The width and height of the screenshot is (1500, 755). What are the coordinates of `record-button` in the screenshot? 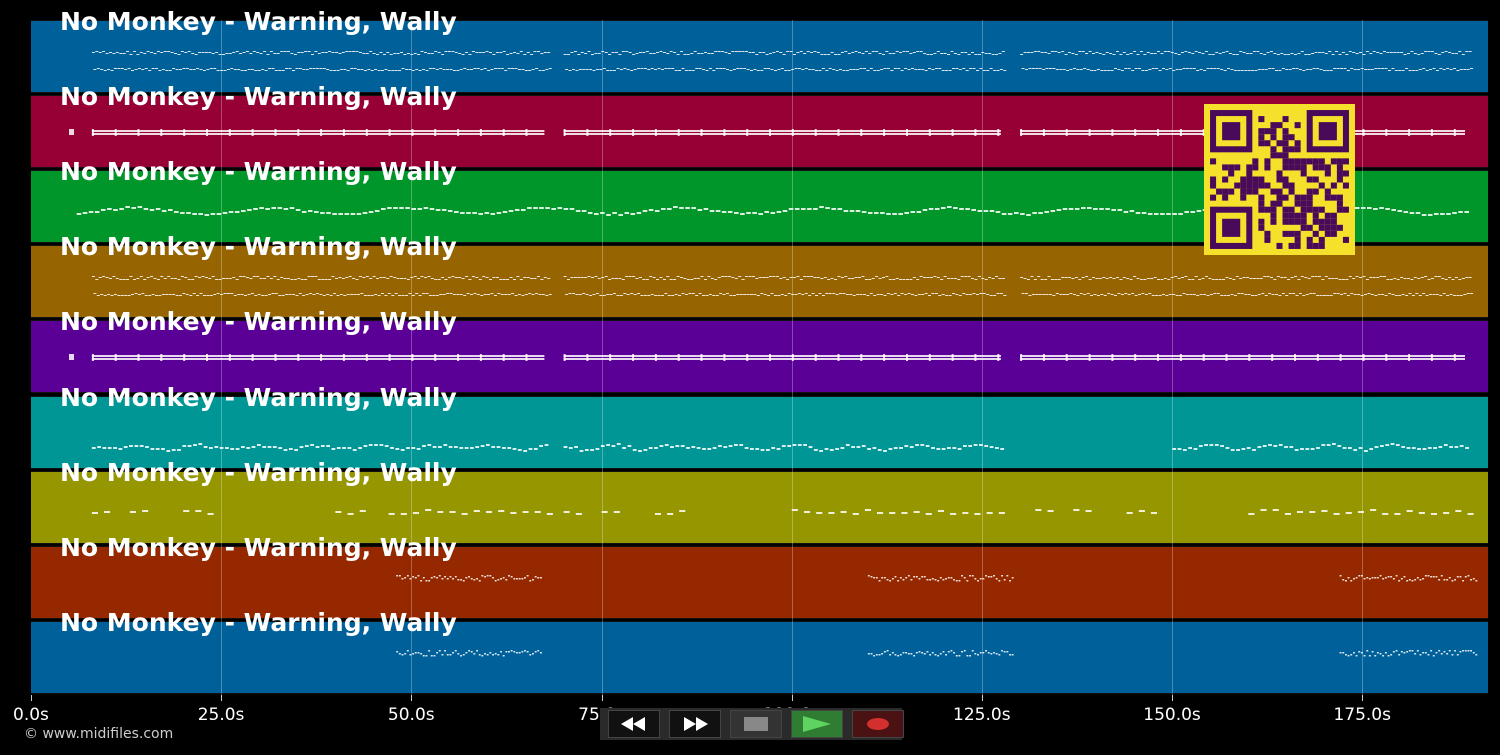 It's located at (878, 724).